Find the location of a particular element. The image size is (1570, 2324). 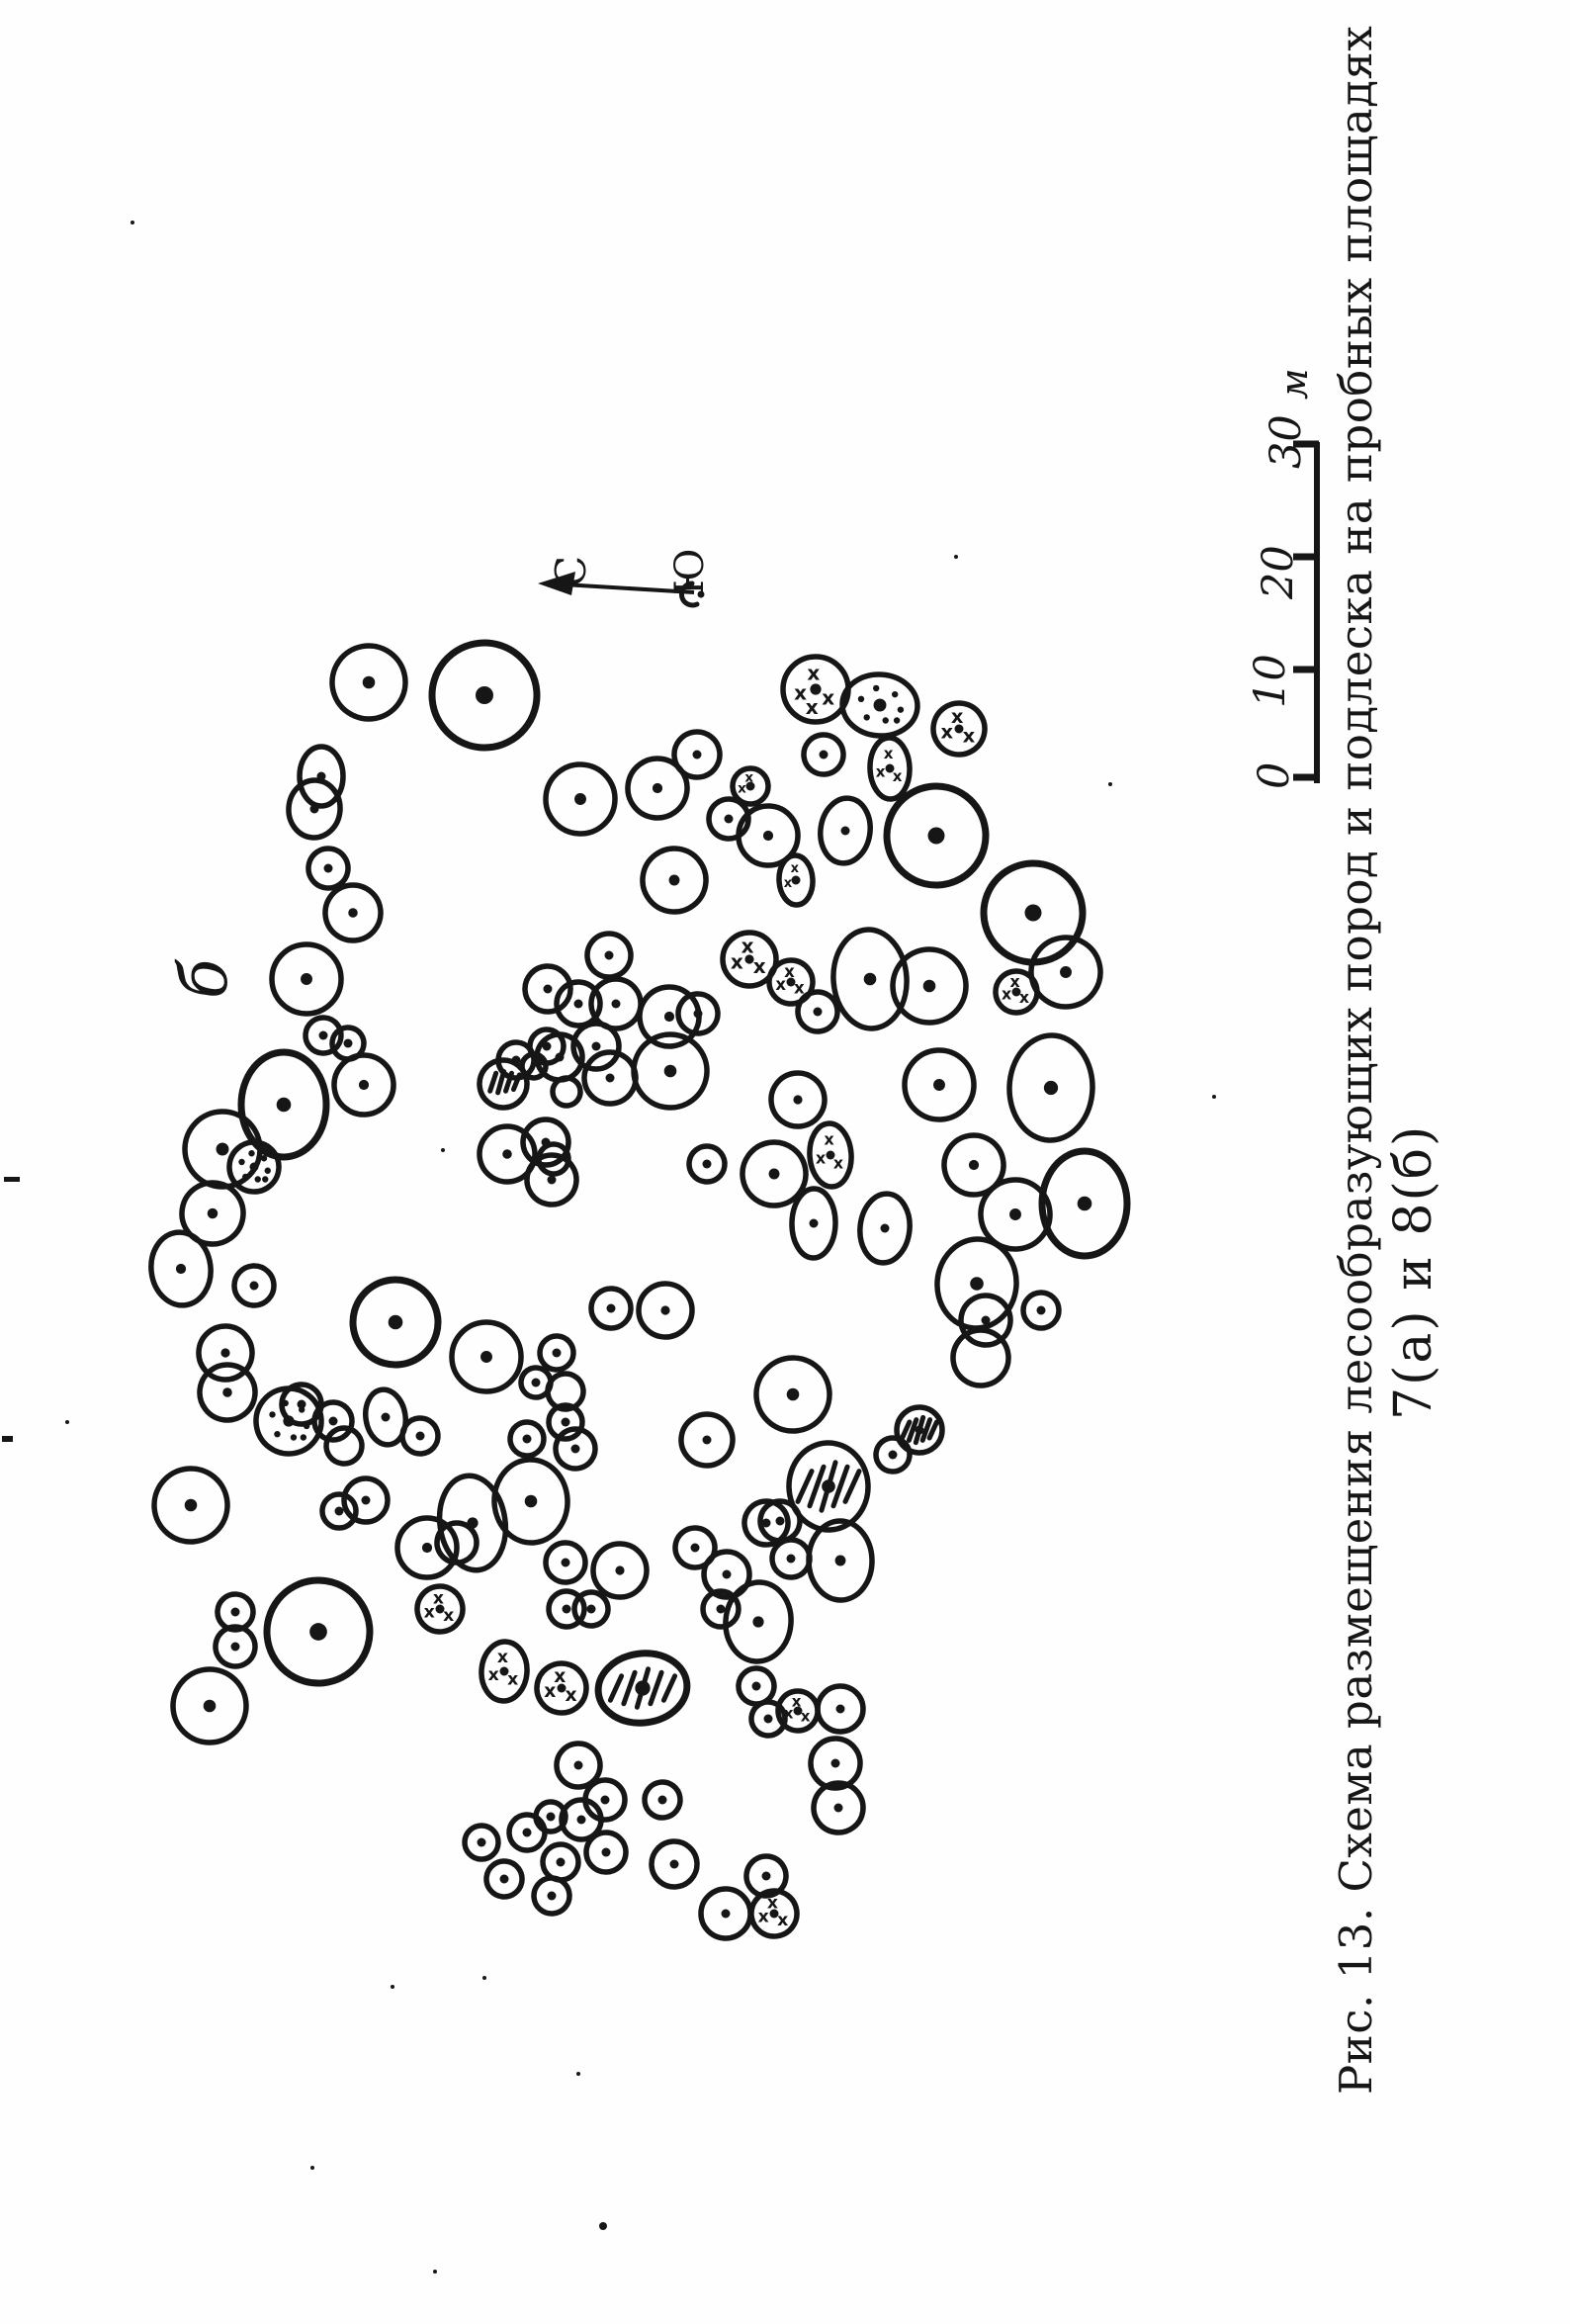

scale-unit-label: м is located at coordinates (1294, 384).